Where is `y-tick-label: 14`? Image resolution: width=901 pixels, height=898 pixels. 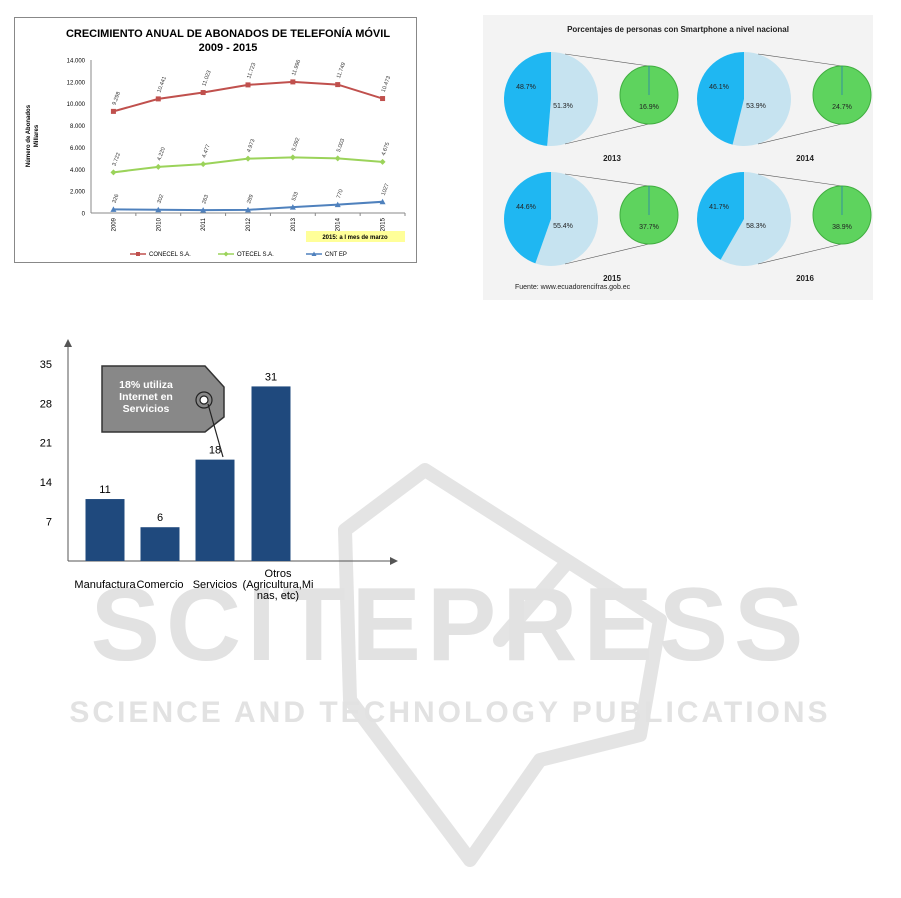
y-tick-label: 14 is located at coordinates (46, 483).